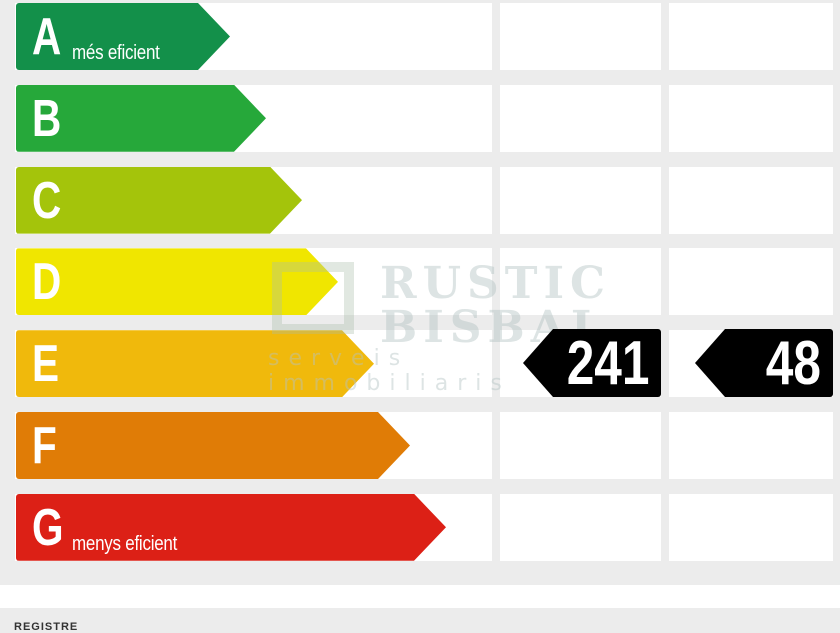  Describe the element at coordinates (47, 118) in the screenshot. I see `rating-letter: B` at that location.